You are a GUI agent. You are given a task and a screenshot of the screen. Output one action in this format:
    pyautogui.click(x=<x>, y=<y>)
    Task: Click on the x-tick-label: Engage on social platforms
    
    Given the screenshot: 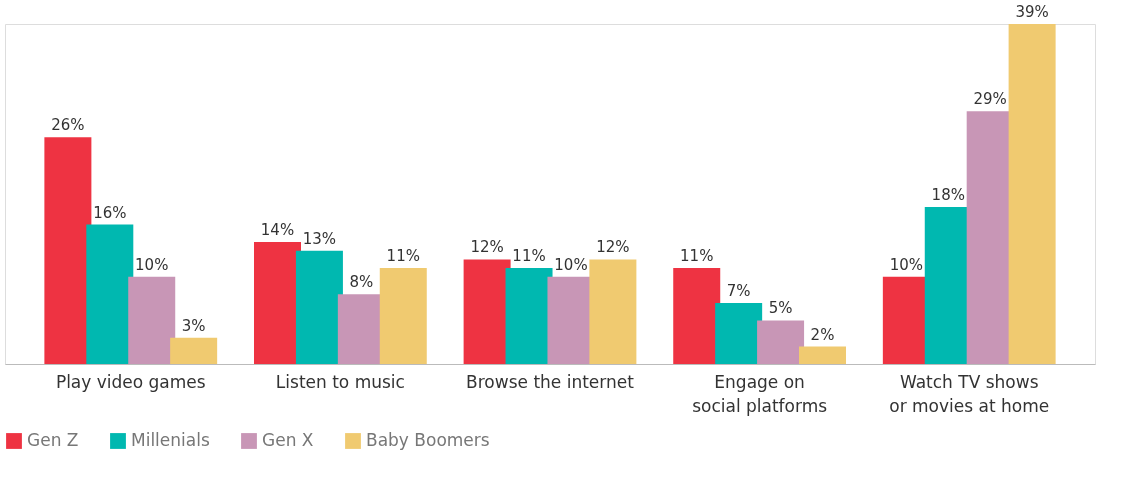 What is the action you would take?
    pyautogui.click(x=760, y=393)
    